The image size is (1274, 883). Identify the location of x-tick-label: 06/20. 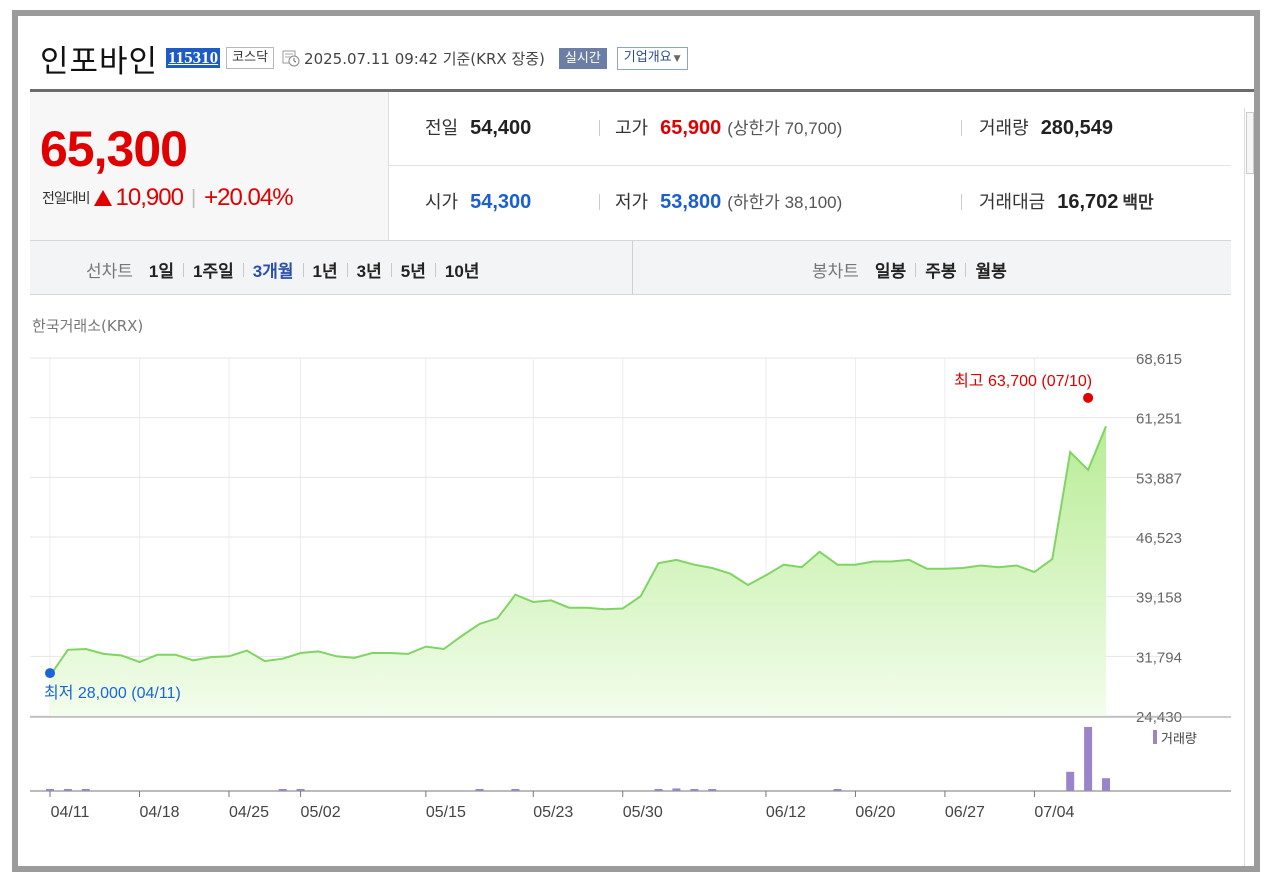
(875, 812).